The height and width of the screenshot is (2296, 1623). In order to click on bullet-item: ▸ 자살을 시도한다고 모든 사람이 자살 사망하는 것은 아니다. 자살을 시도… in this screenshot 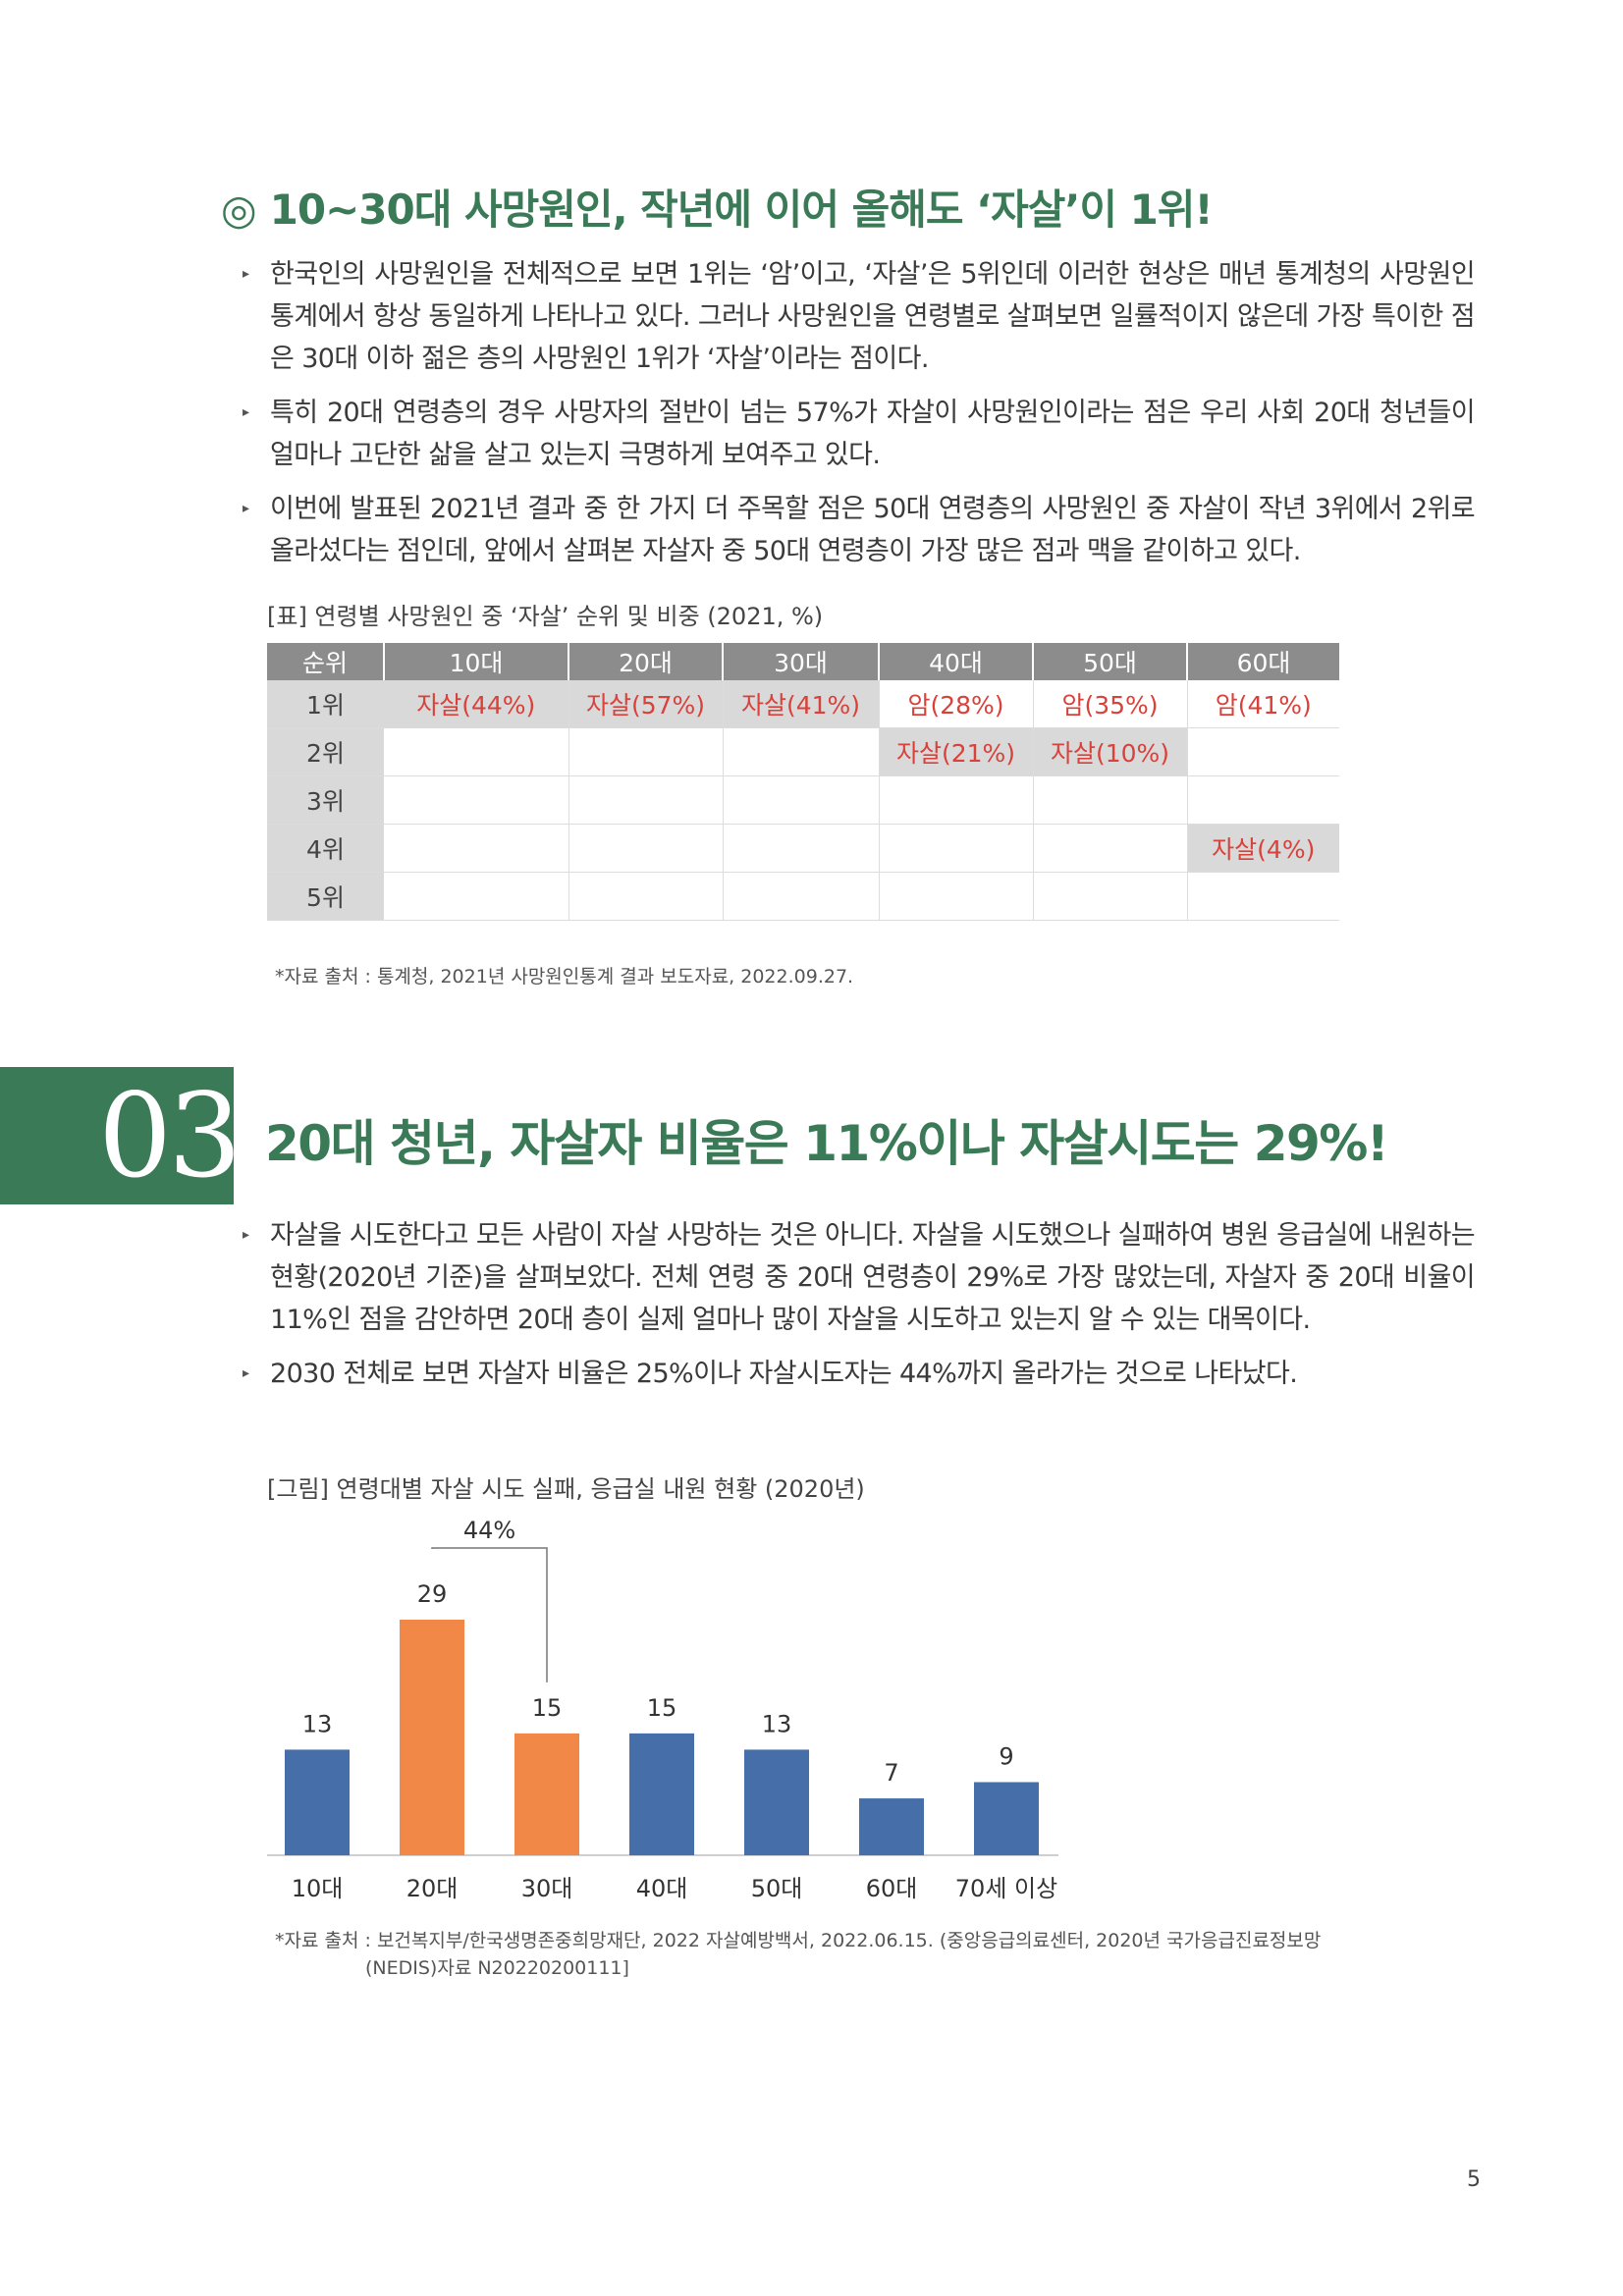, I will do `click(859, 1277)`.